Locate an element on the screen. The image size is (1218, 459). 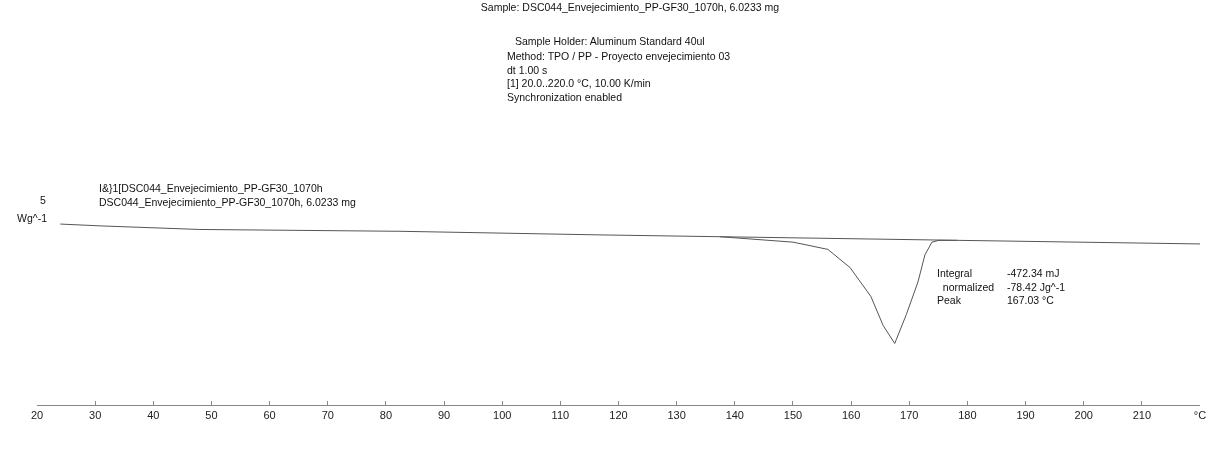
x-tick-label: 180 is located at coordinates (967, 415).